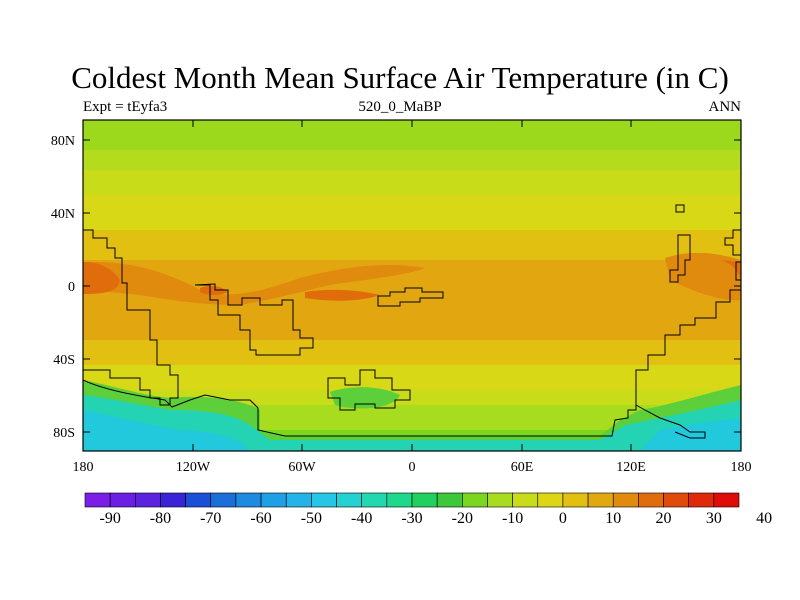  I want to click on continent-east-a, so click(680, 258).